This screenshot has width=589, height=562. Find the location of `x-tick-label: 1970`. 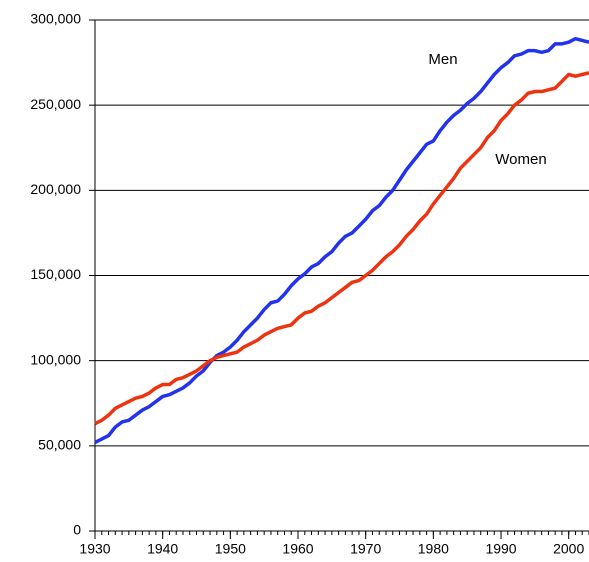

x-tick-label: 1970 is located at coordinates (365, 549).